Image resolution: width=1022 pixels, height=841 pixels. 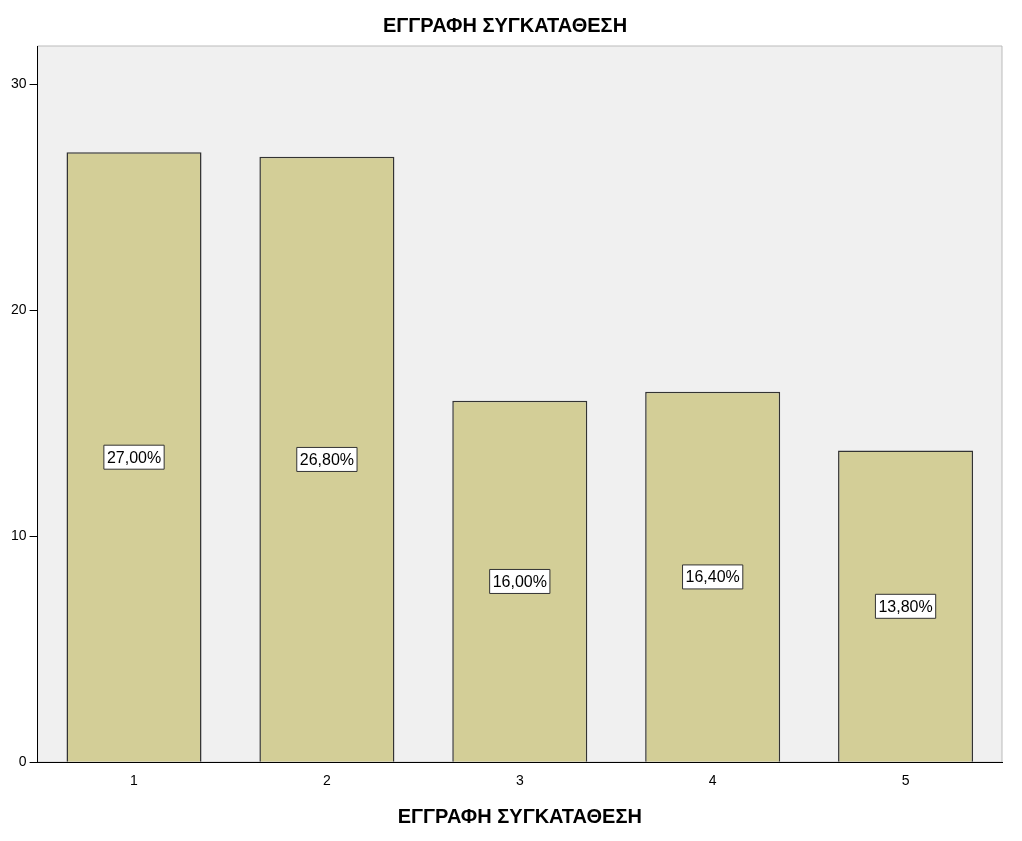 I want to click on x-tick-label: 3, so click(x=519, y=780).